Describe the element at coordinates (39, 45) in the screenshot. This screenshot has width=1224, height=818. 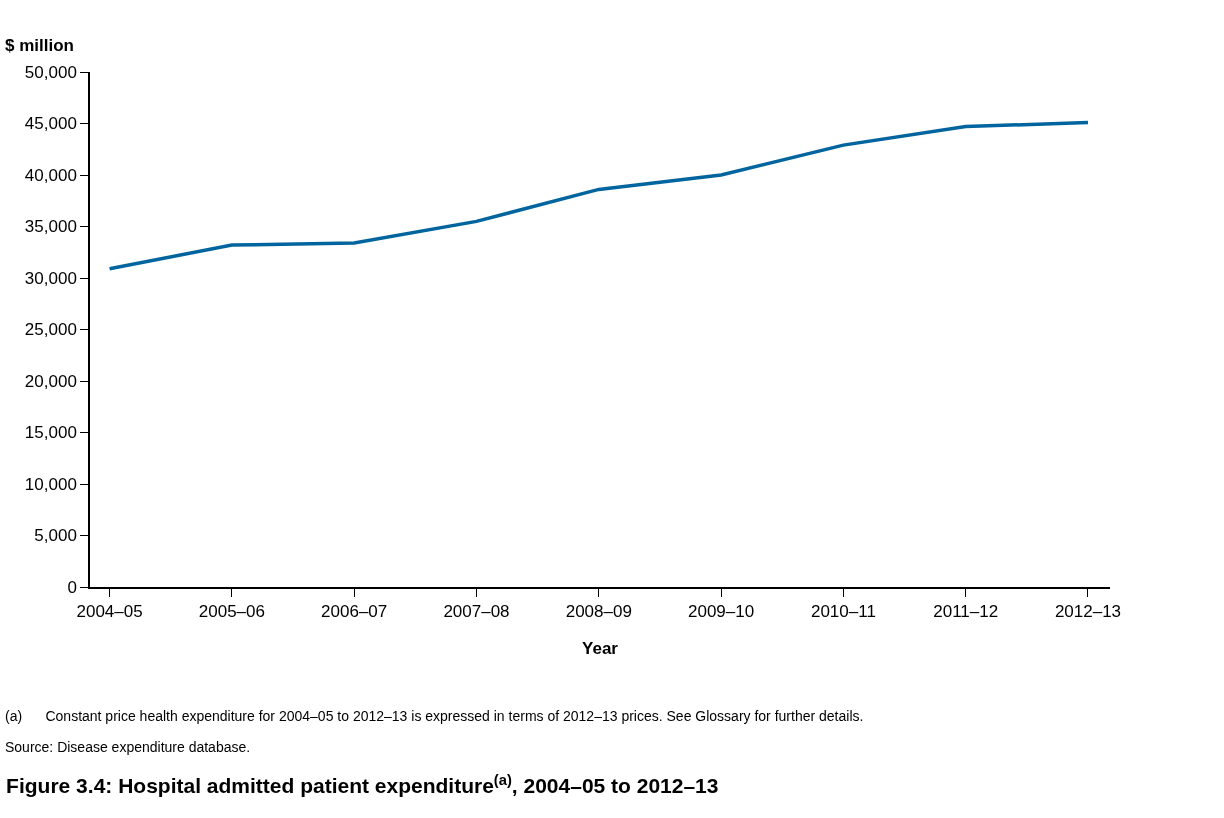
I see `y-axis-title: $ million` at that location.